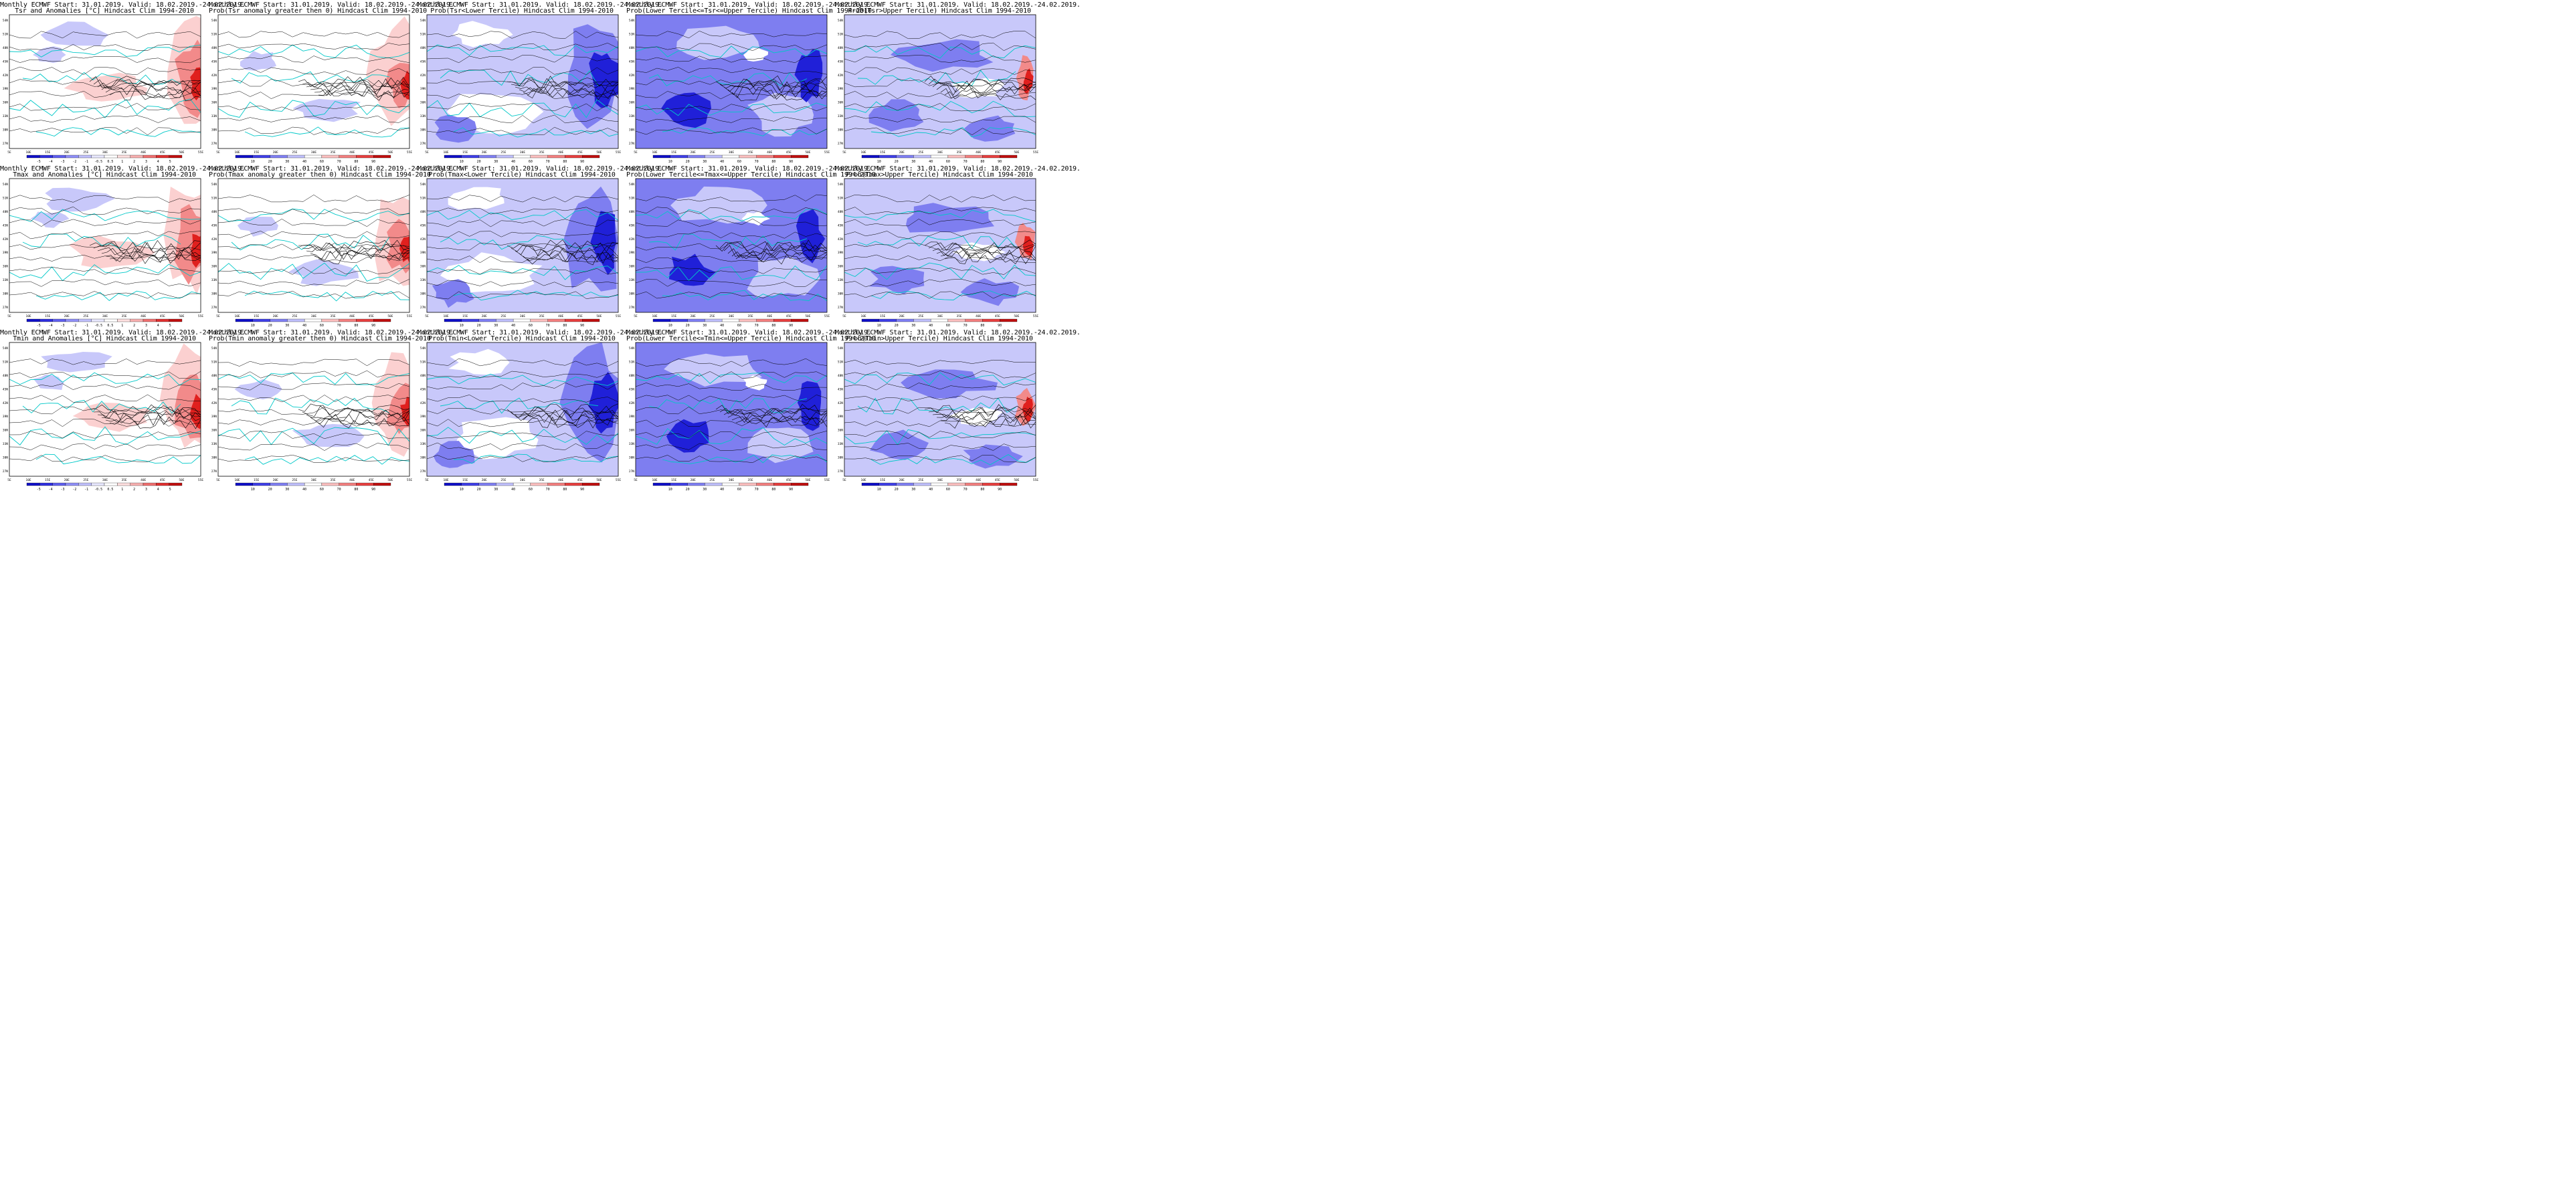 Image resolution: width=2576 pixels, height=1204 pixels. I want to click on color-scale-label: 40, so click(304, 490).